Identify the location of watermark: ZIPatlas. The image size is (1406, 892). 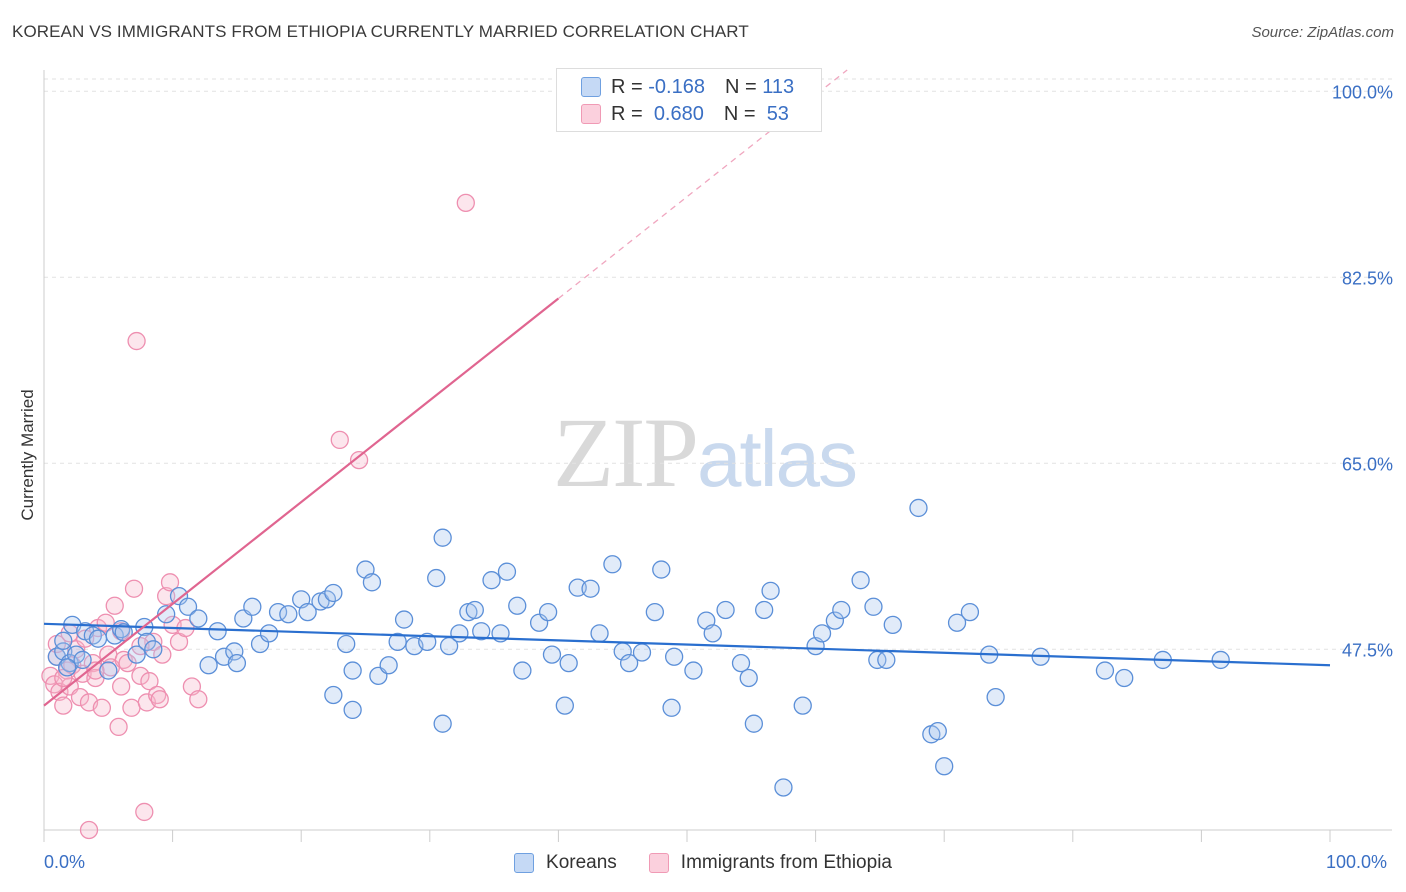
(705, 452).